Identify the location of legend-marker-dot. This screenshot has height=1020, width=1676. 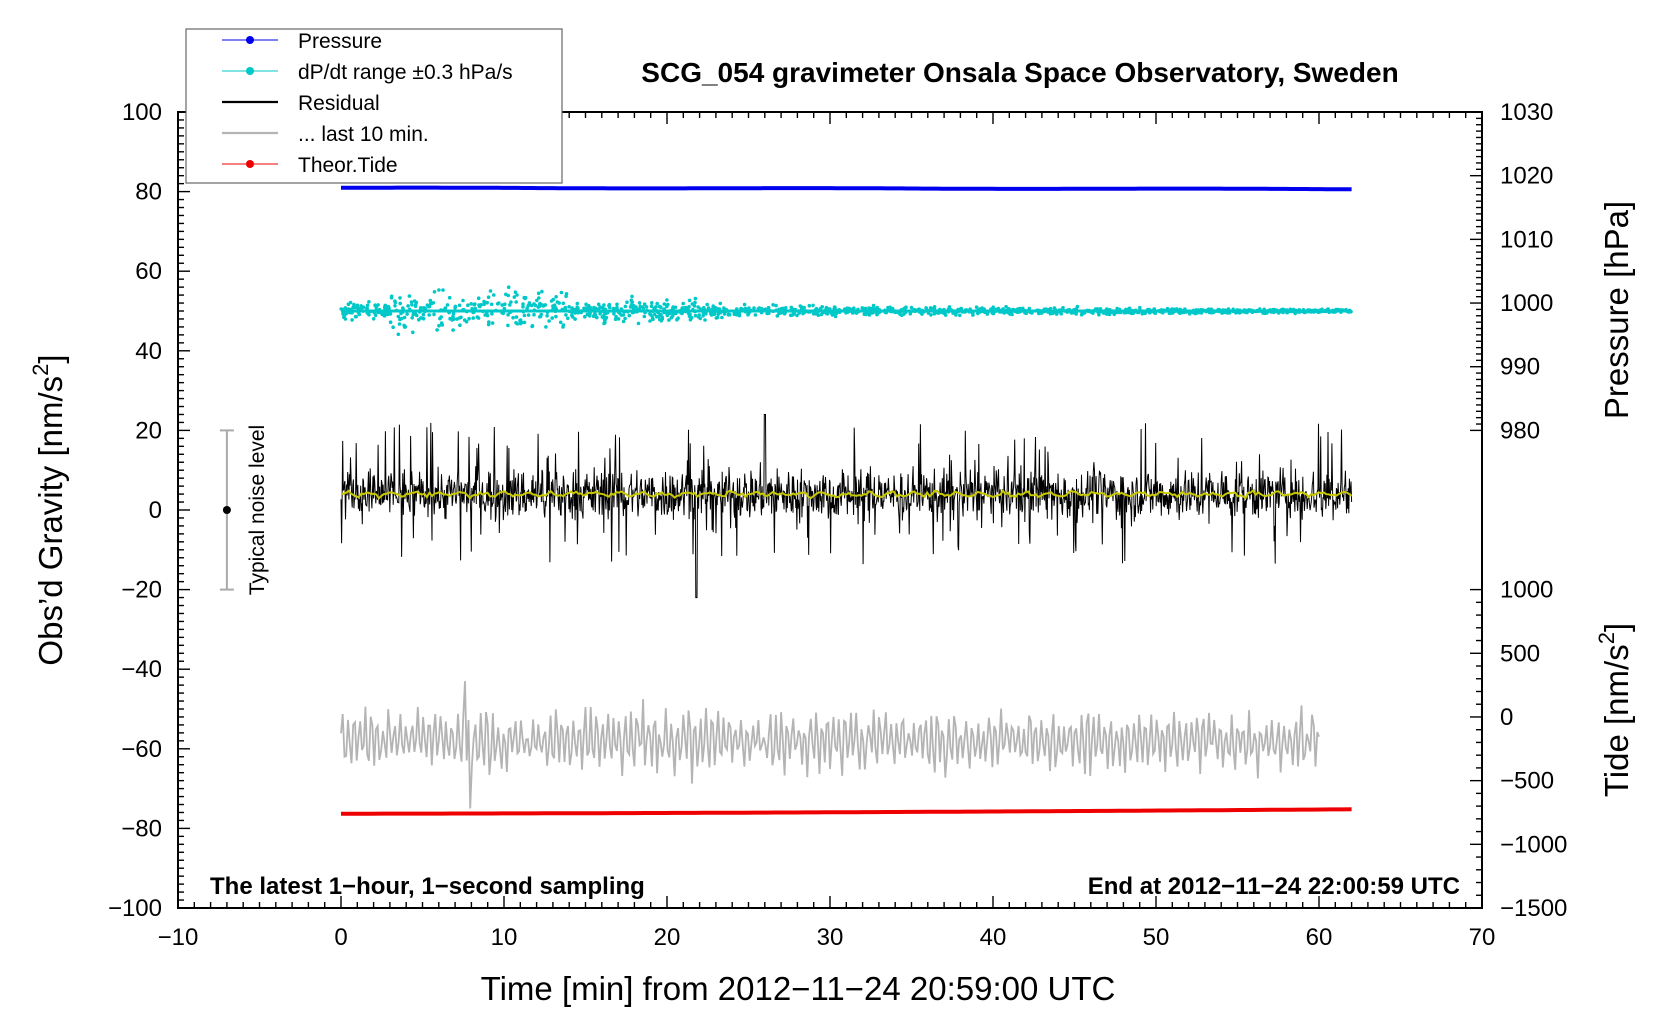
(250, 164).